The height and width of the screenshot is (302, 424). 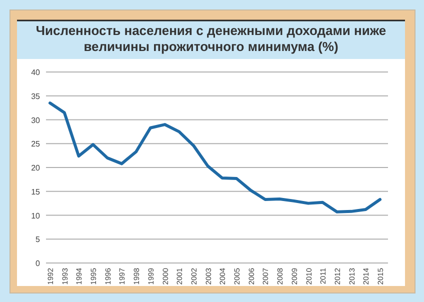 I want to click on y-tick-label: 15, so click(x=36, y=191).